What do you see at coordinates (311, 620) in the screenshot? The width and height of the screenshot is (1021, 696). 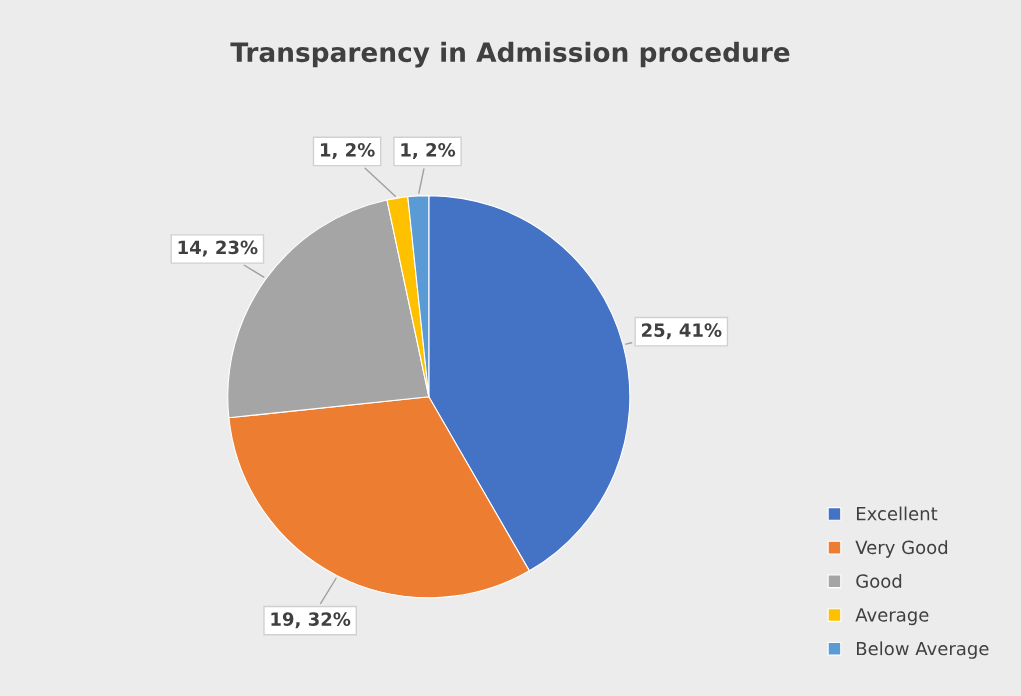 I see `data-label: 19, 32%` at bounding box center [311, 620].